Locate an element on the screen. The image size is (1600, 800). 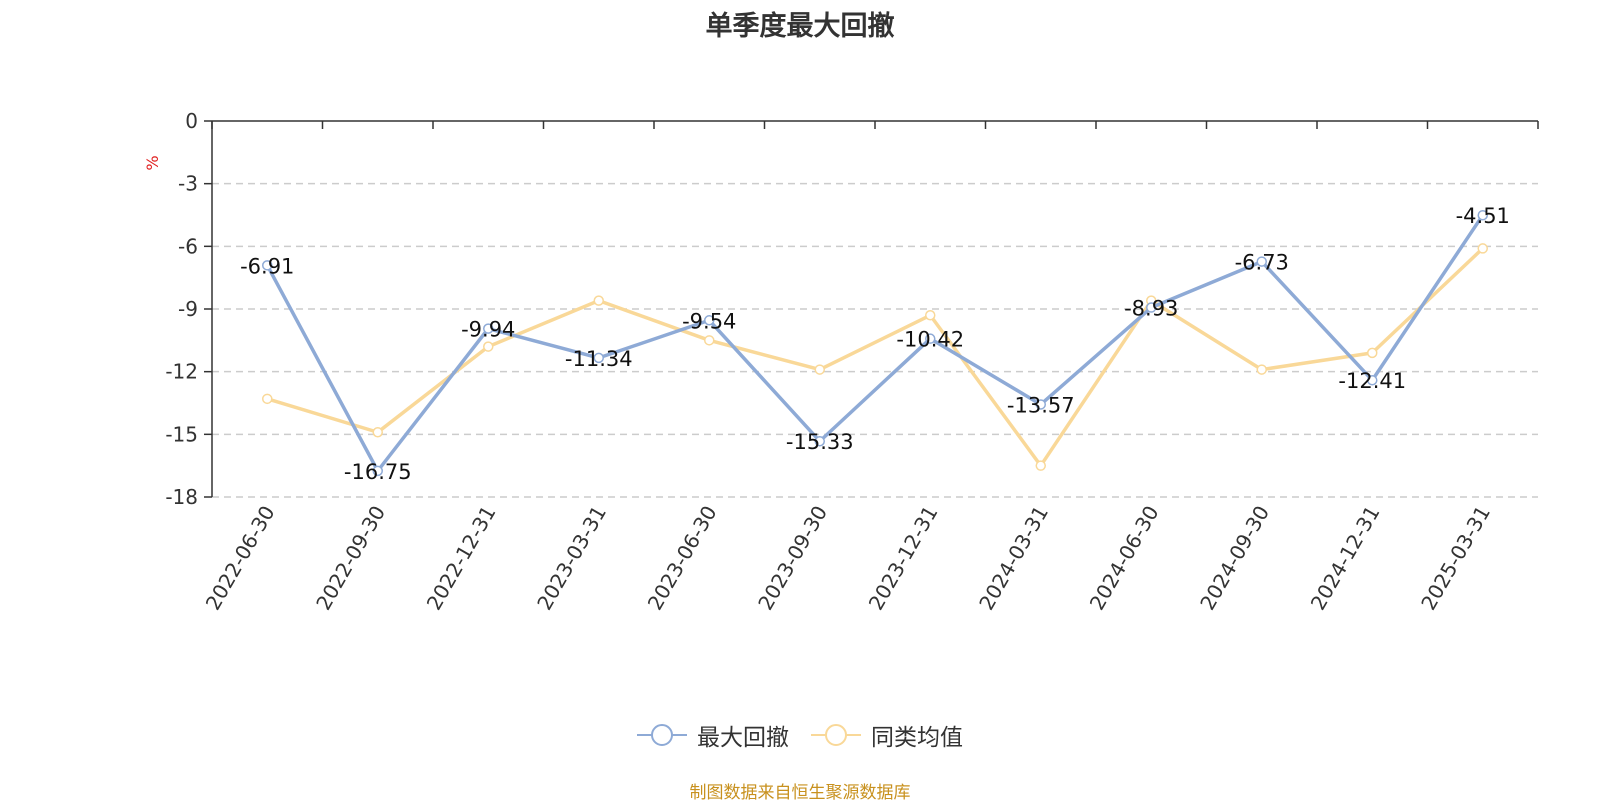
x-tick-label: 2022-06-30 is located at coordinates (240, 558).